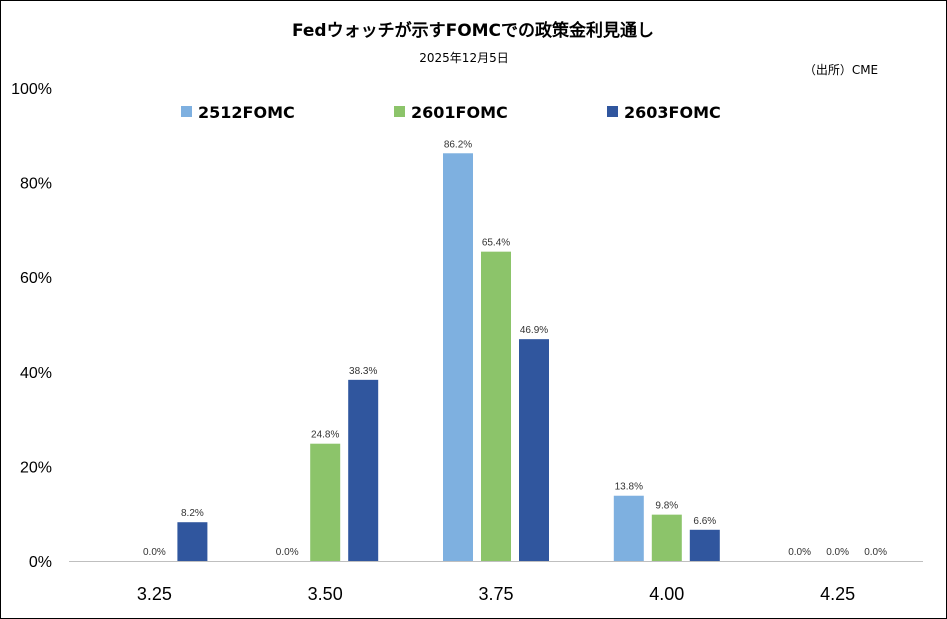  Describe the element at coordinates (666, 537) in the screenshot. I see `bar-2601FOMC-4.00` at that location.